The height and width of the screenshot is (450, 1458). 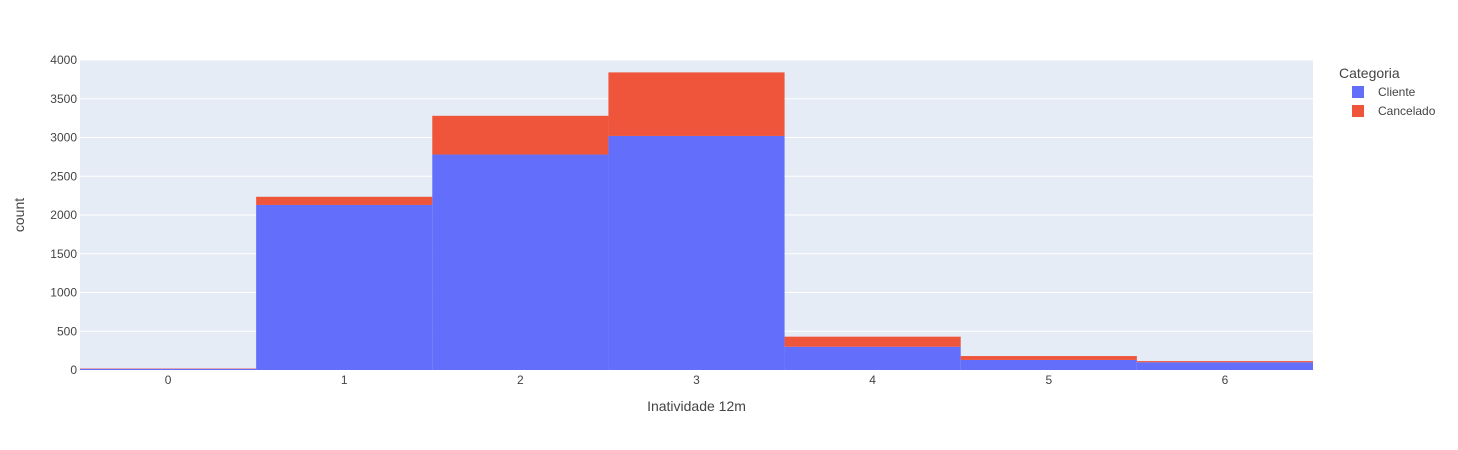 I want to click on legend-item-cliente: Cliente, so click(x=1384, y=92).